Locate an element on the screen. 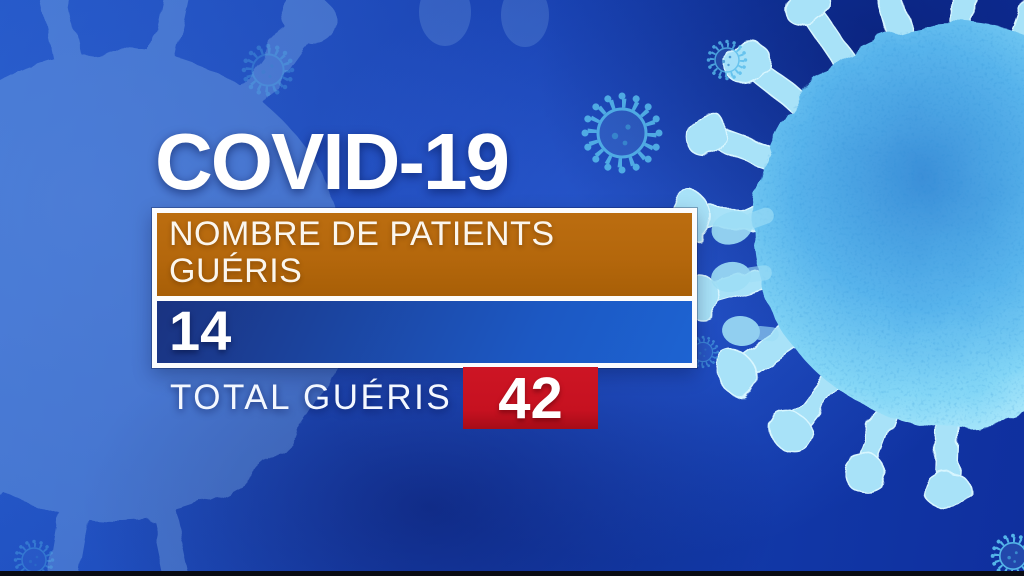 The width and height of the screenshot is (1024, 576). stat-panel-header-line2: GUÉRIS is located at coordinates (236, 271).